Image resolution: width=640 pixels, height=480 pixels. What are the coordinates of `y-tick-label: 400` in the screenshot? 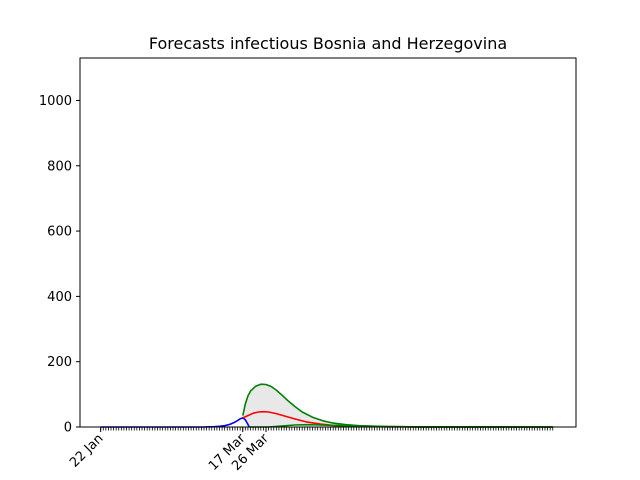 It's located at (59, 297).